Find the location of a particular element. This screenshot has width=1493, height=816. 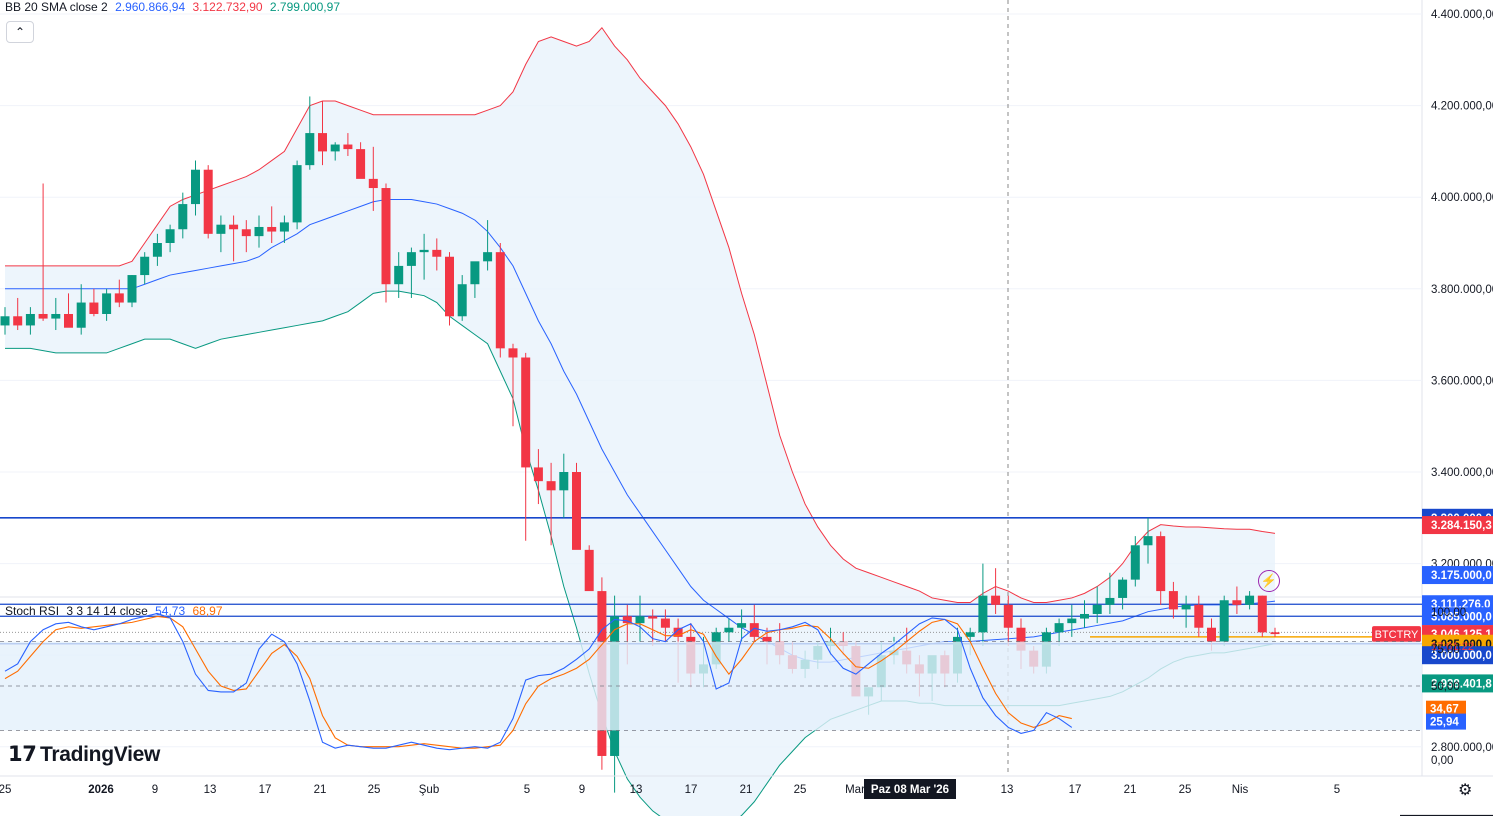

price-tick-label: 3.400.000,00 is located at coordinates (1462, 473).